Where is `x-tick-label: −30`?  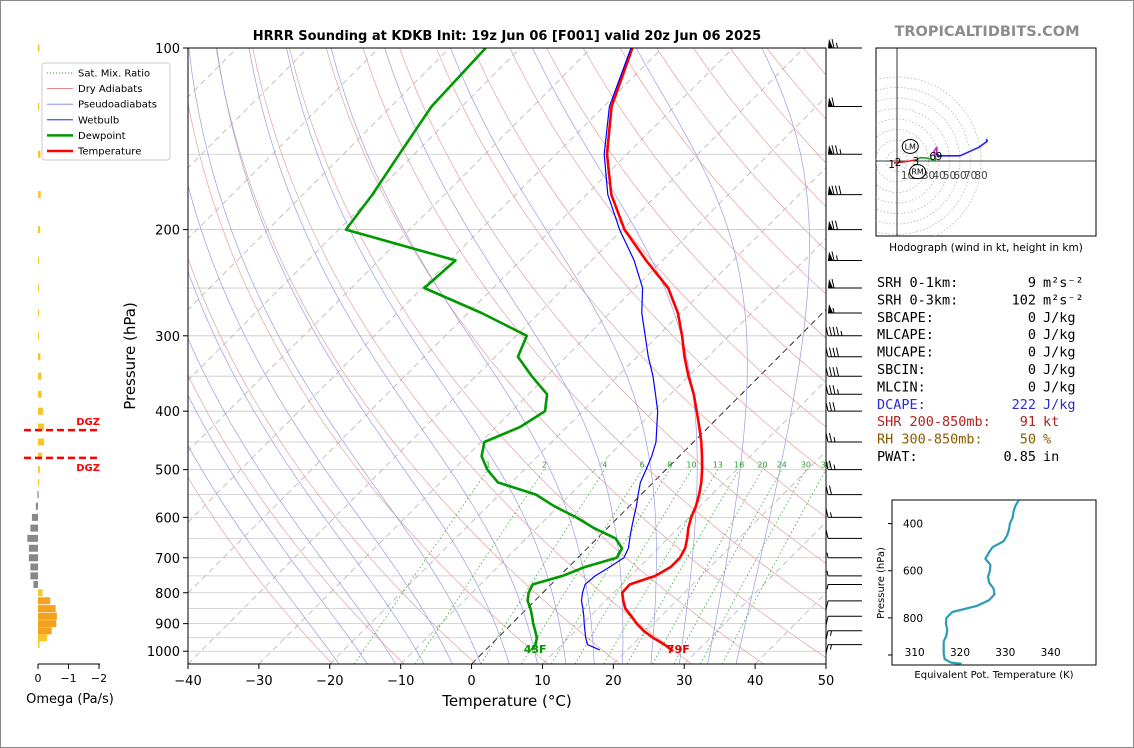
x-tick-label: −30 is located at coordinates (258, 681).